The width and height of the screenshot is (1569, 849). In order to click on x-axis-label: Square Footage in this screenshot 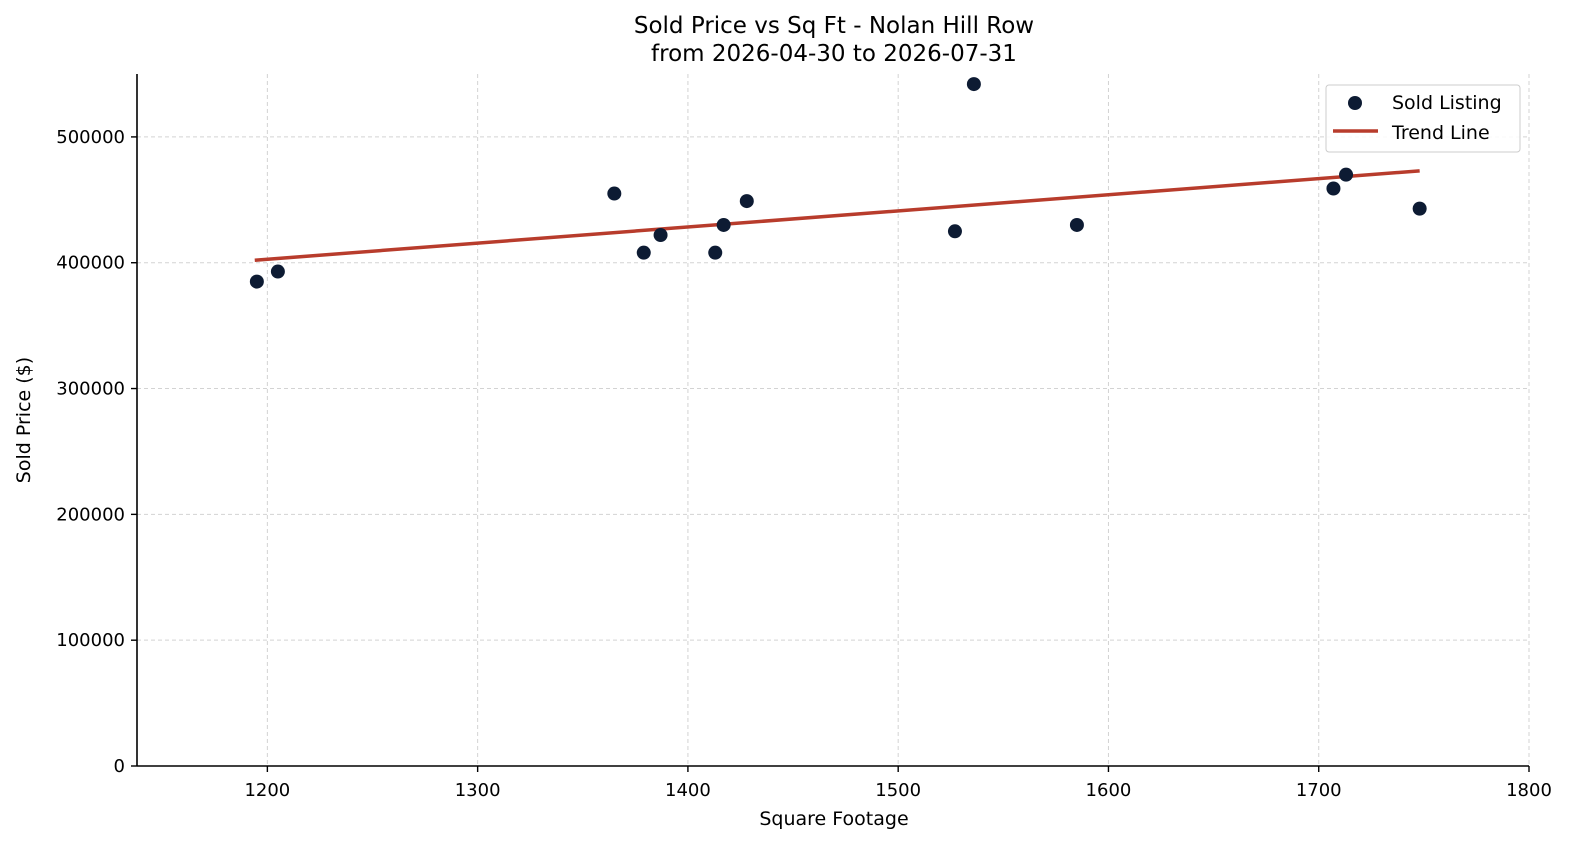, I will do `click(833, 819)`.